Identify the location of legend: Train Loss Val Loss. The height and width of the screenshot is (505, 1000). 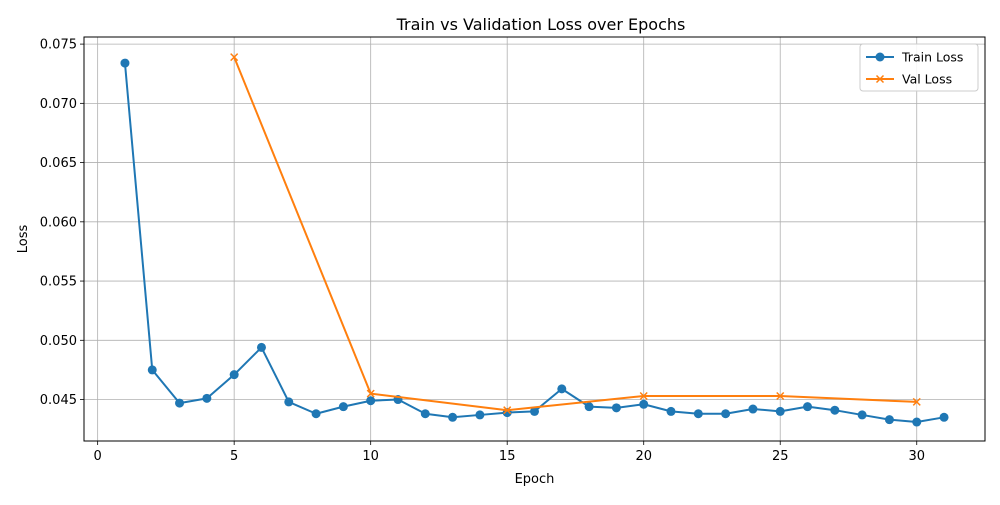
(919, 67).